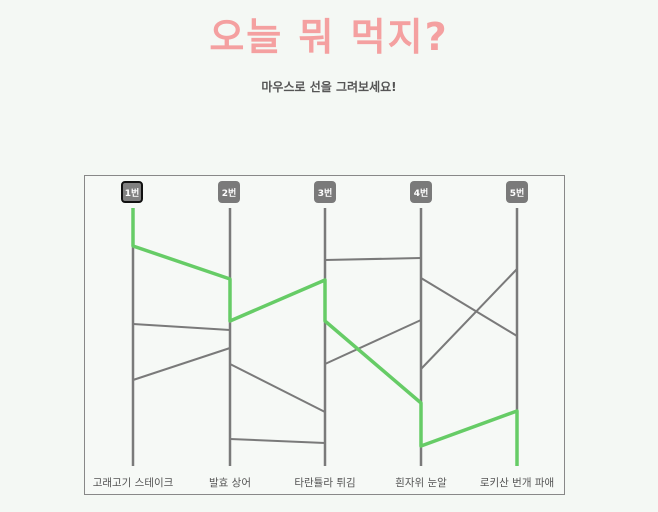 This screenshot has width=658, height=512. I want to click on destination-label-1: 고래고기 스테이크, so click(133, 483).